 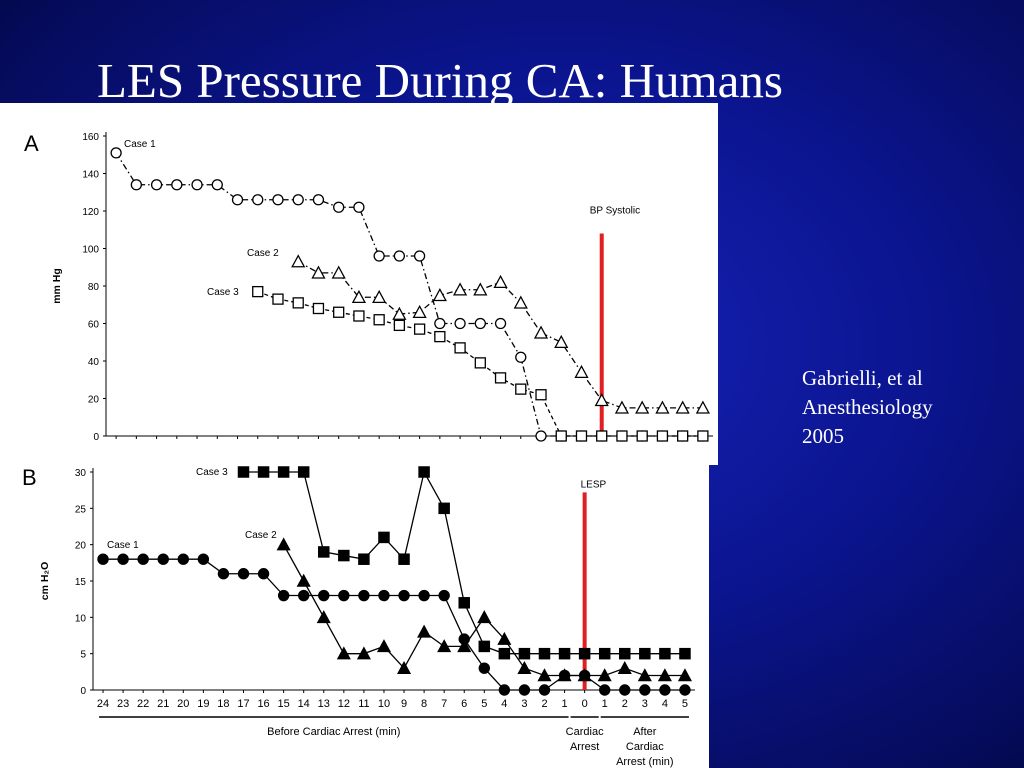 I want to click on x-tick-label: 23, so click(x=123, y=704).